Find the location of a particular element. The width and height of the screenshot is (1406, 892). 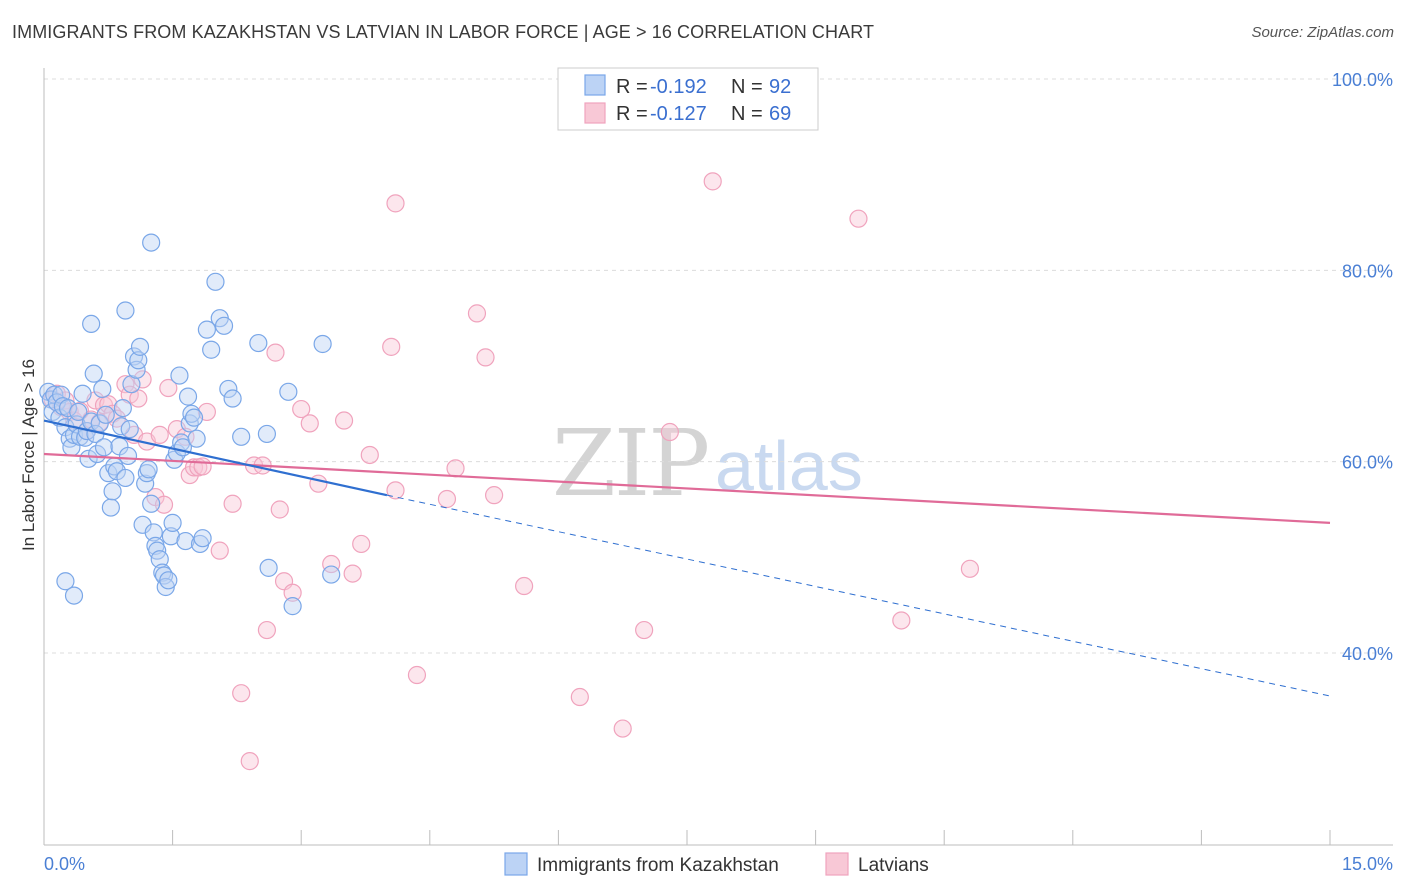

kazakhstan-points is located at coordinates (190, 424).